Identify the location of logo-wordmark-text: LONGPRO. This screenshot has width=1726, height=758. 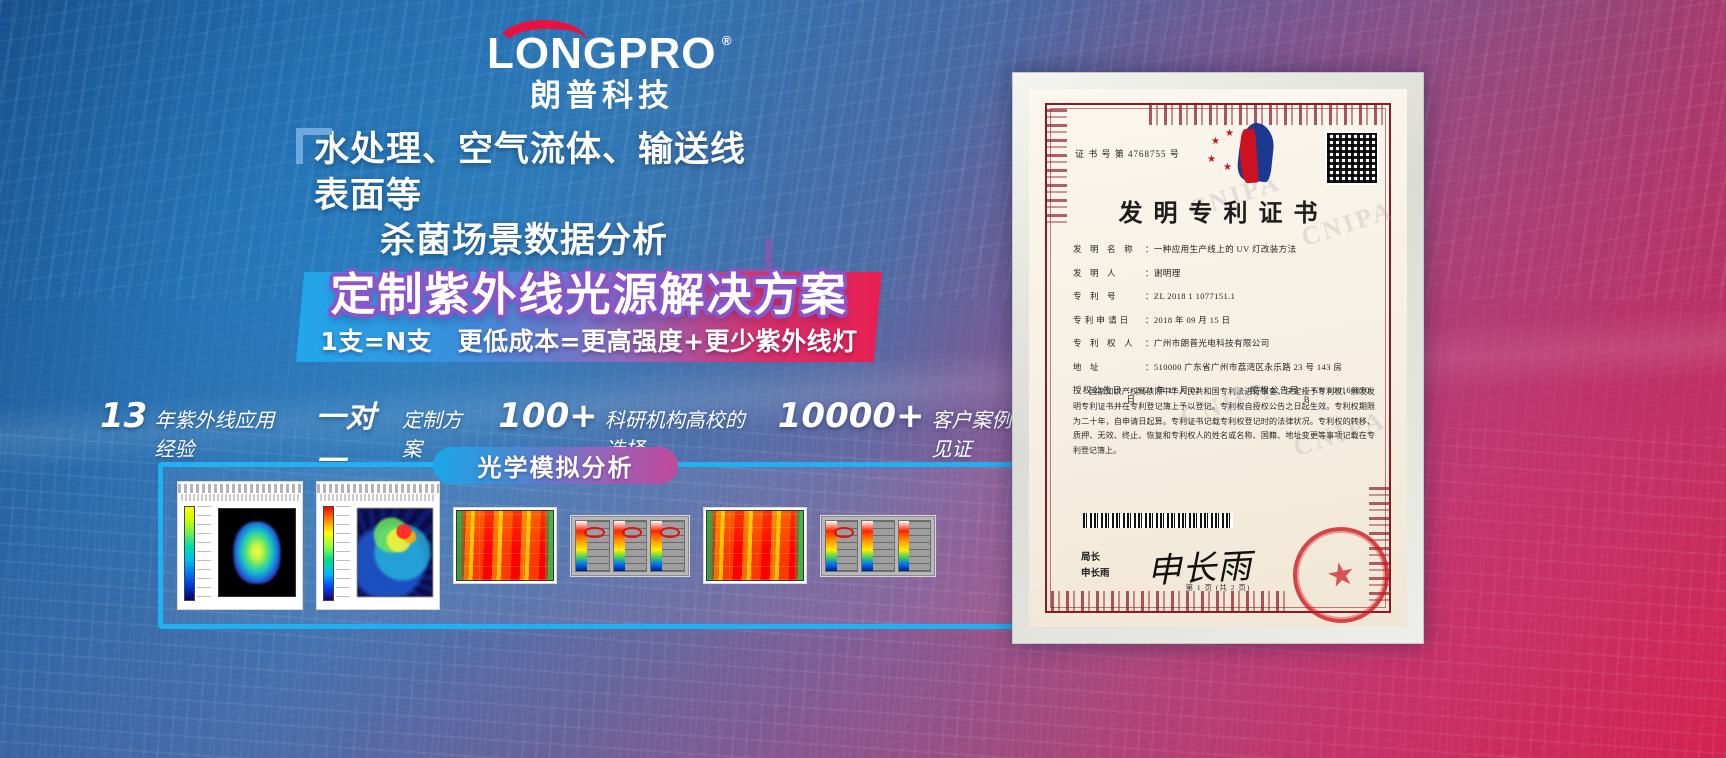
(602, 53).